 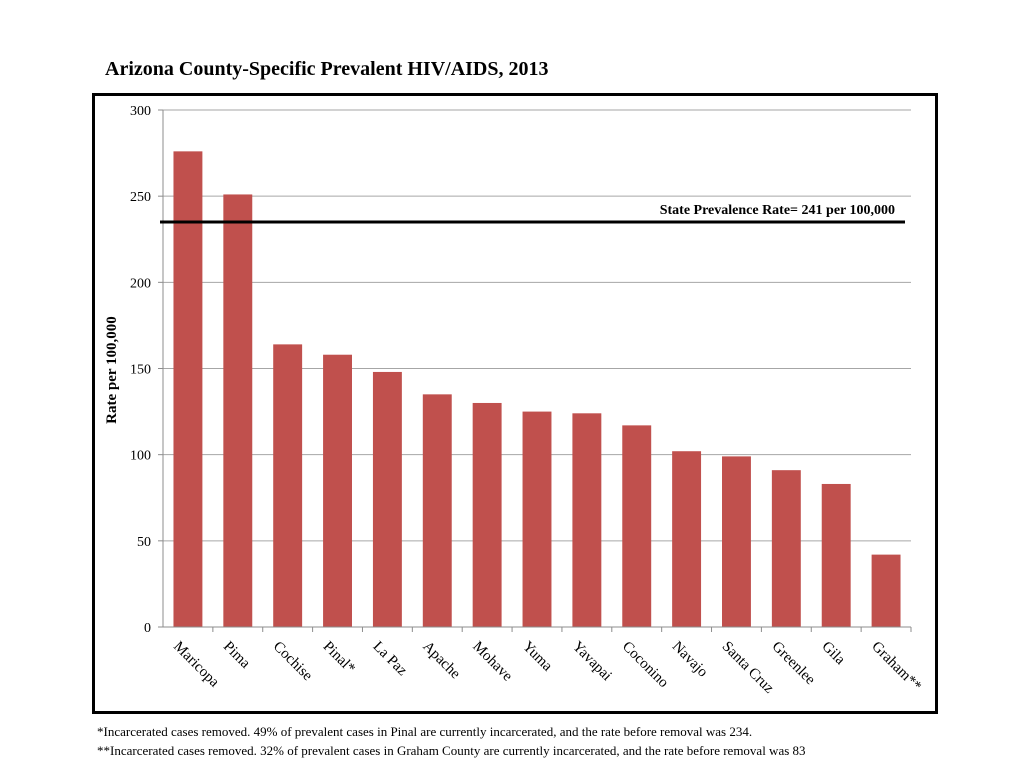 What do you see at coordinates (487, 514) in the screenshot?
I see `bar-mohave` at bounding box center [487, 514].